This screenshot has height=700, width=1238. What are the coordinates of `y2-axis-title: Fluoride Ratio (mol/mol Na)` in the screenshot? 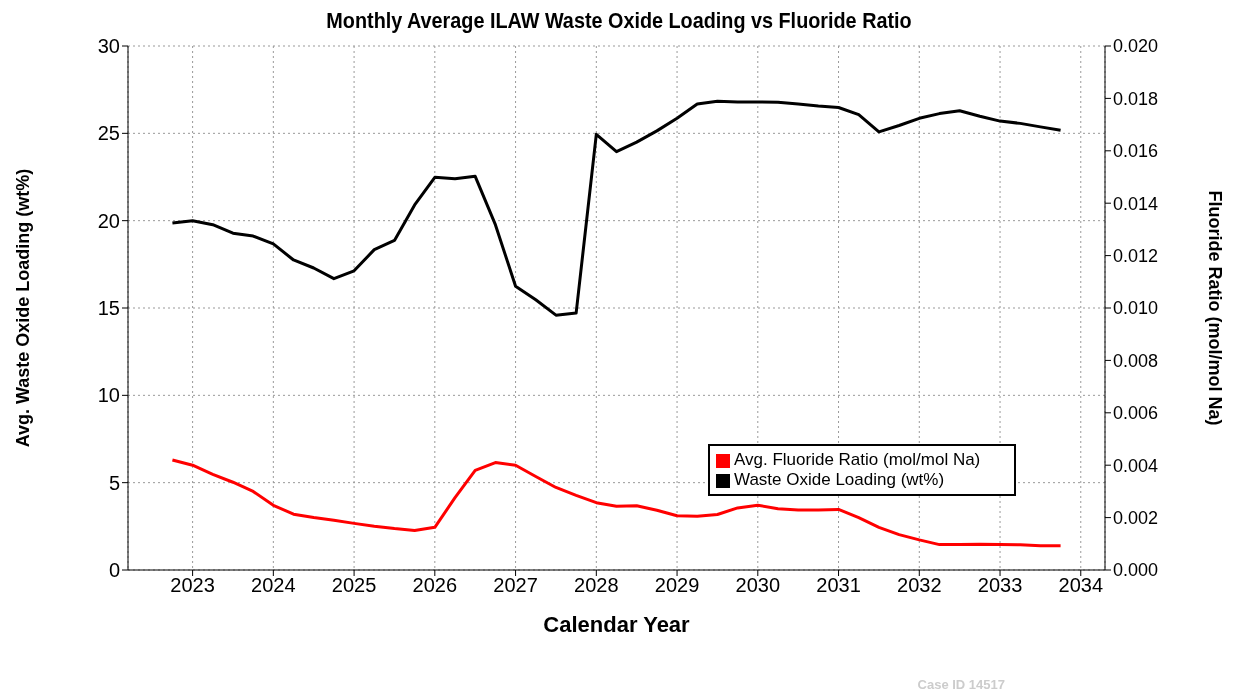 It's located at (1214, 308).